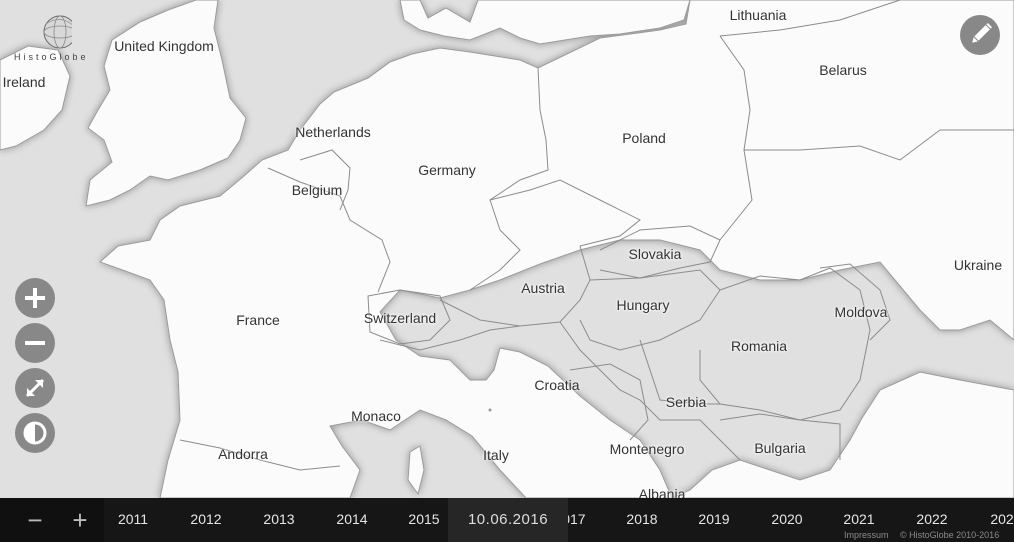 This screenshot has width=1014, height=542. Describe the element at coordinates (325, 180) in the screenshot. I see `border-benelux` at that location.